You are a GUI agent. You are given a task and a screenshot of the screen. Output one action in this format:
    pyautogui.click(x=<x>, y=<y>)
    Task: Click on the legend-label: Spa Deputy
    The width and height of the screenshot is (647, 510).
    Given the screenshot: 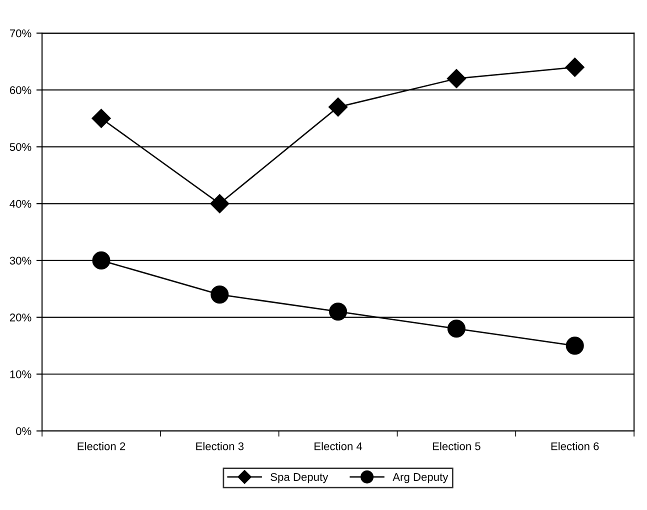 What is the action you would take?
    pyautogui.click(x=299, y=478)
    